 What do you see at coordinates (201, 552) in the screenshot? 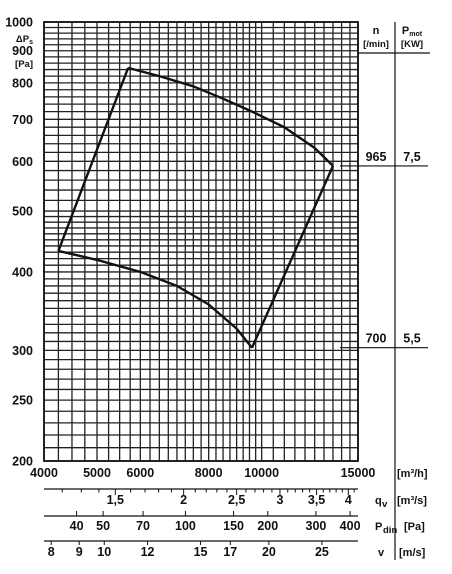
I see `v-tick-label: 15` at bounding box center [201, 552].